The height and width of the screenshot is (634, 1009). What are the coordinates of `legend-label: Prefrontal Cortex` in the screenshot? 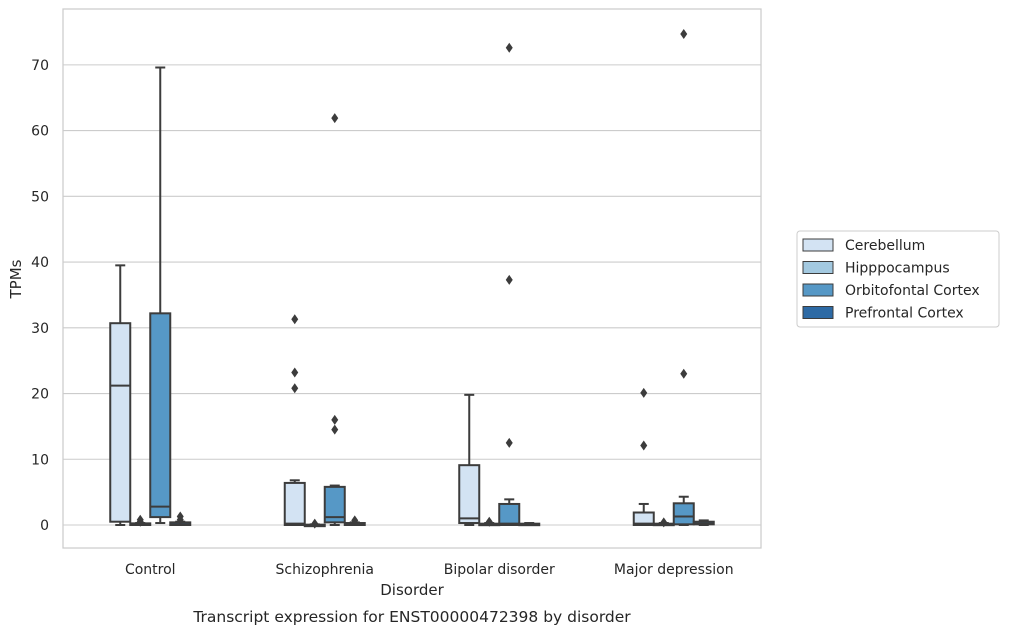 It's located at (904, 314).